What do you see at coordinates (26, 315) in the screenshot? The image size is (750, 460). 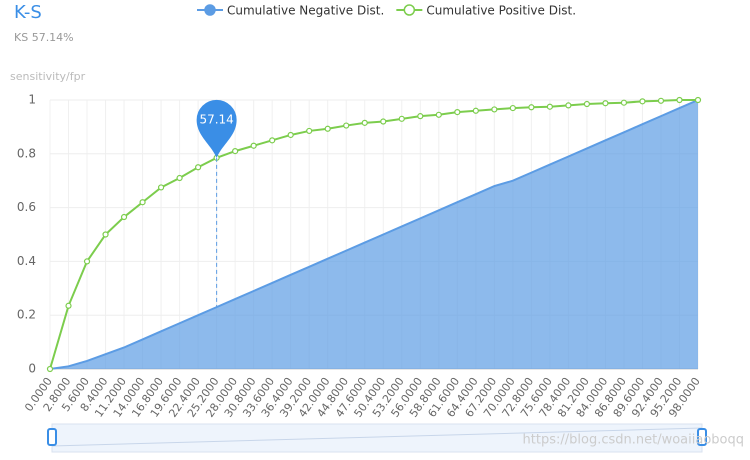 I see `y-tick-label: 0.2` at bounding box center [26, 315].